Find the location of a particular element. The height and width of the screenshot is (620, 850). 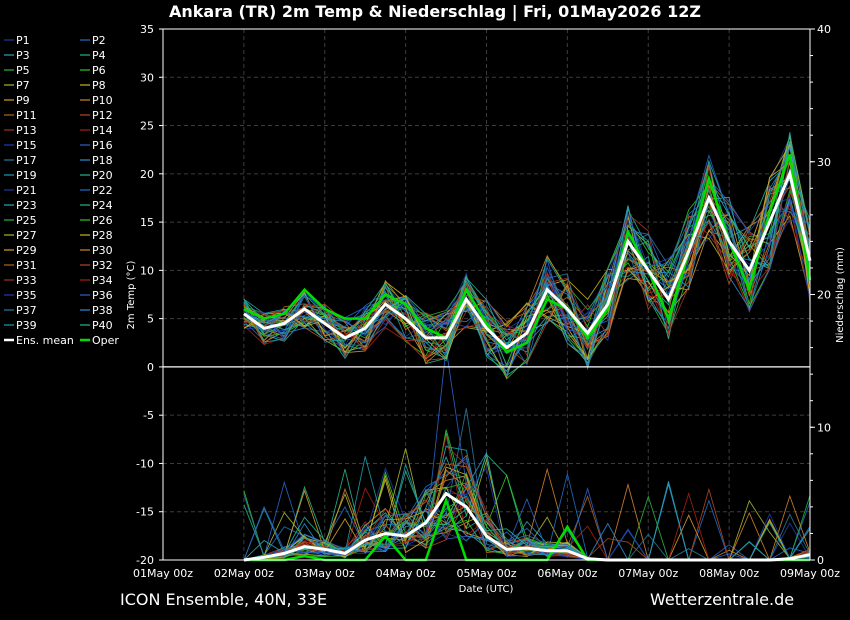

legend-label: P26 is located at coordinates (102, 220).